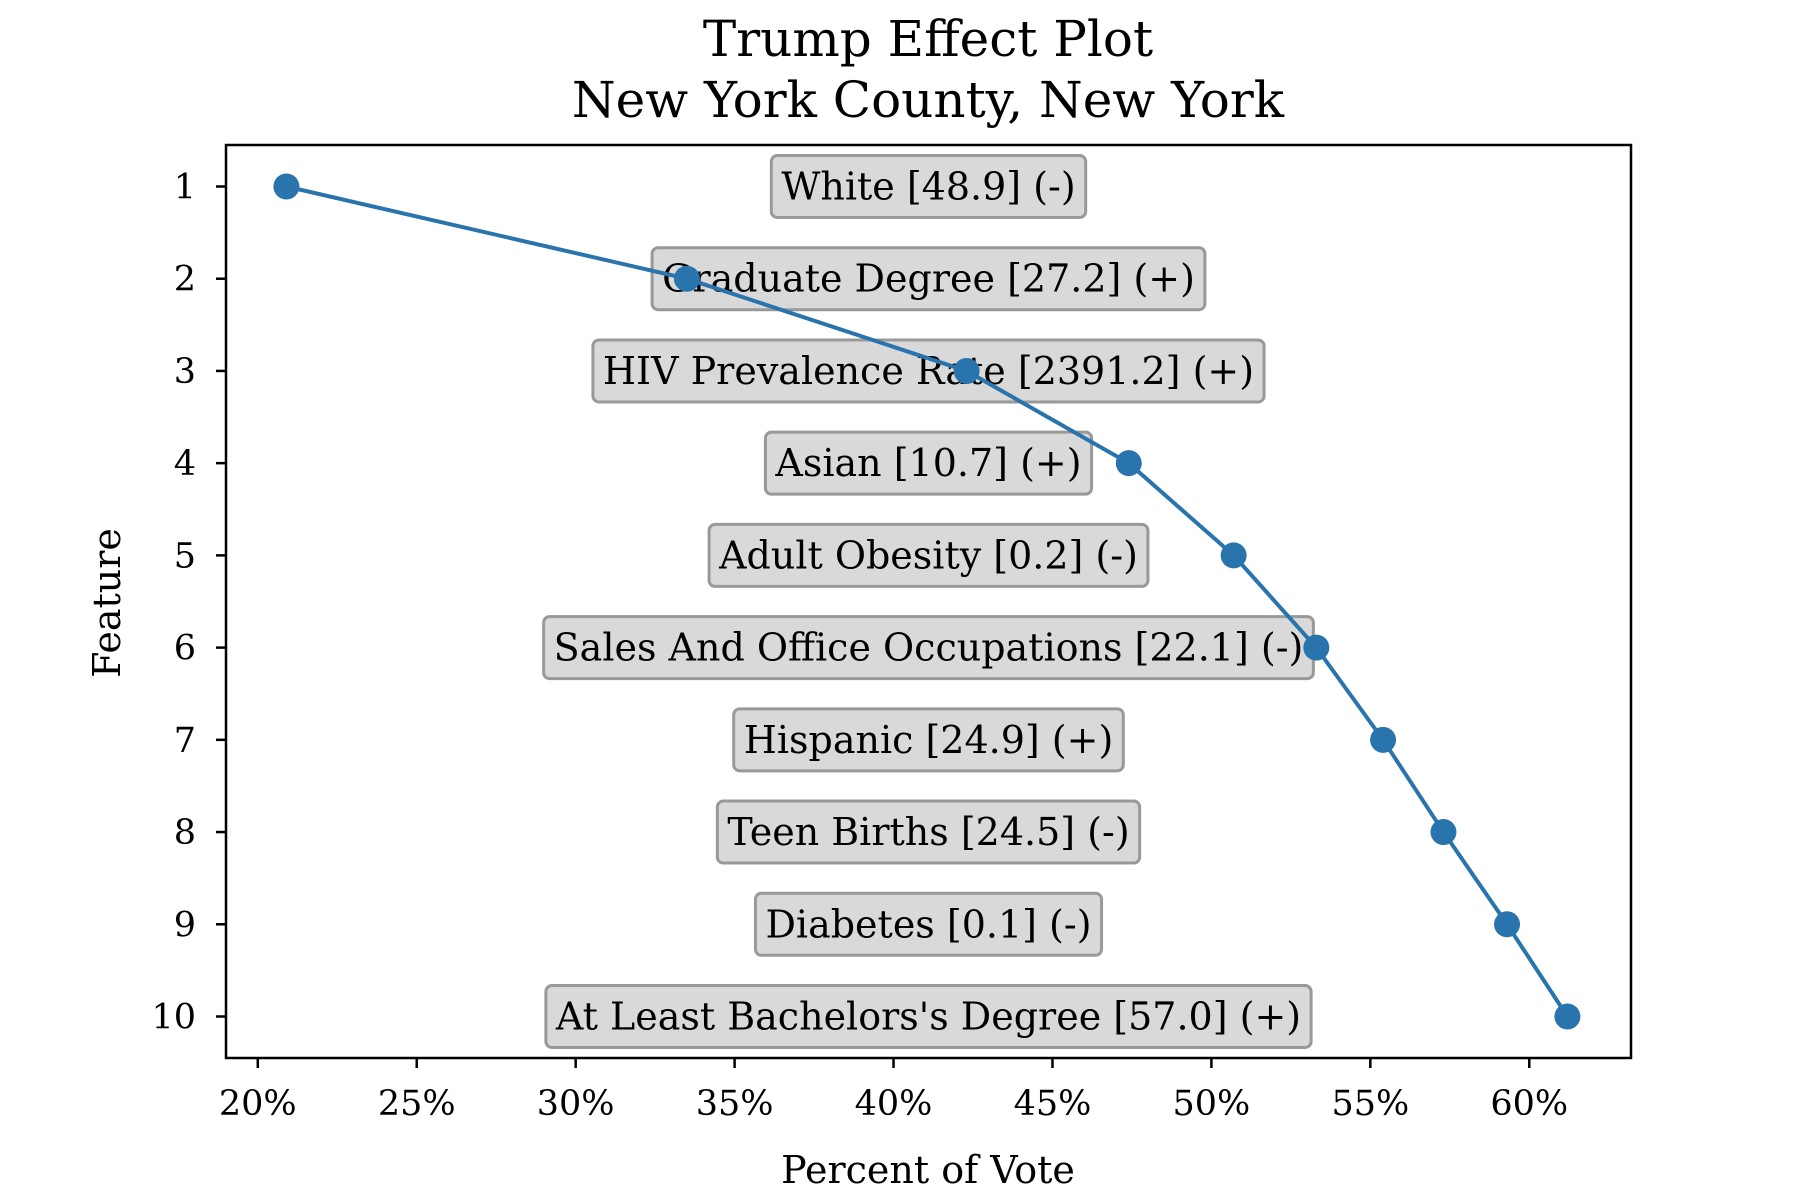 This screenshot has height=1200, width=1800. I want to click on y-tick-label: 2, so click(185, 280).